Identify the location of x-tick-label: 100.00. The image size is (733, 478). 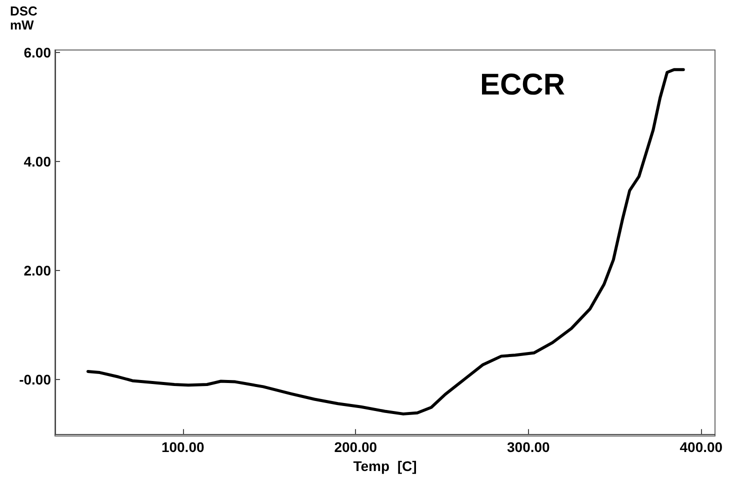
(182, 447).